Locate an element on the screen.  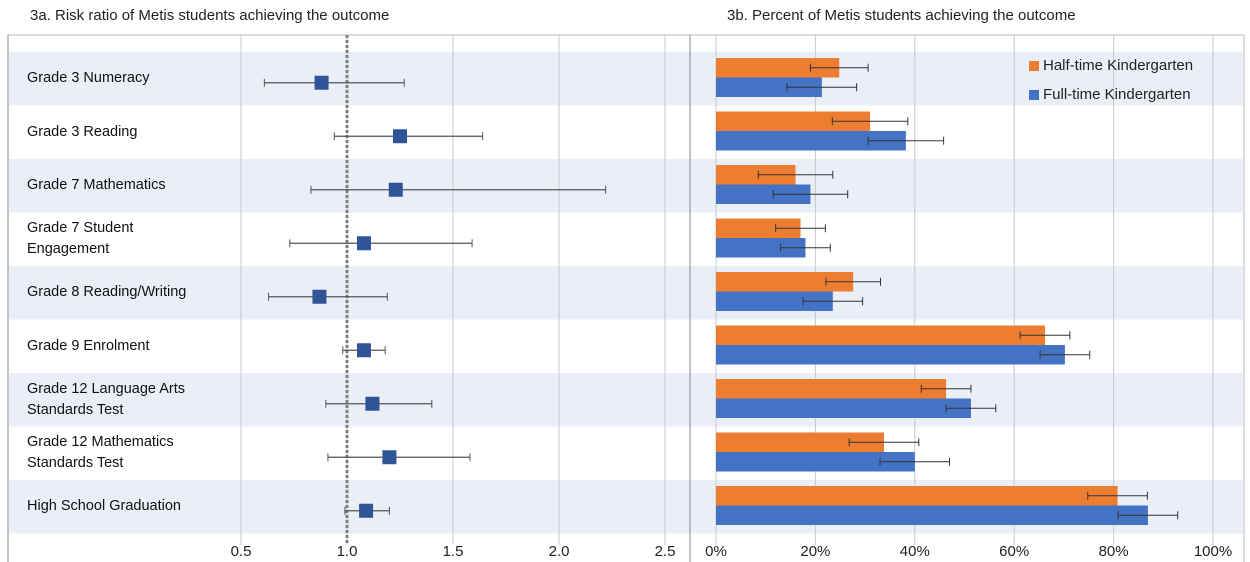
x-tick-label: 0% is located at coordinates (716, 551).